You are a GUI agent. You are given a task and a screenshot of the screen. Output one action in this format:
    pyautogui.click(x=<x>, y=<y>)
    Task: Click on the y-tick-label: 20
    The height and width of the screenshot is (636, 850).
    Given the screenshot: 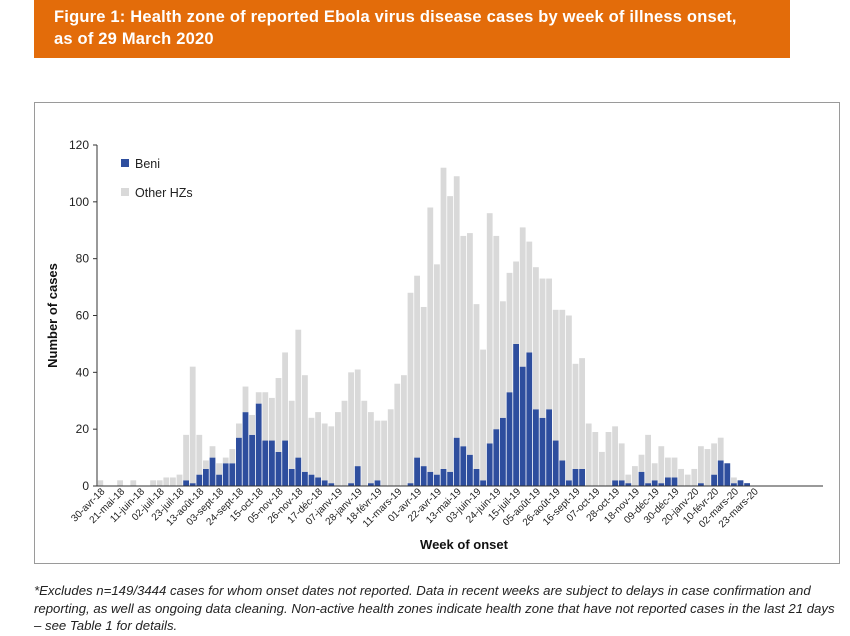 What is the action you would take?
    pyautogui.click(x=83, y=429)
    